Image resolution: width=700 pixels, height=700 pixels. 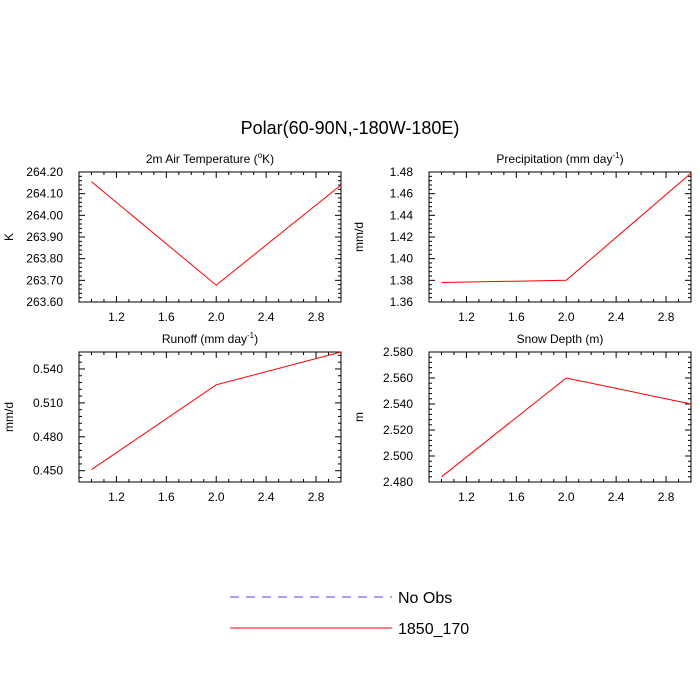 What do you see at coordinates (398, 482) in the screenshot?
I see `y-tick-label: 2.480` at bounding box center [398, 482].